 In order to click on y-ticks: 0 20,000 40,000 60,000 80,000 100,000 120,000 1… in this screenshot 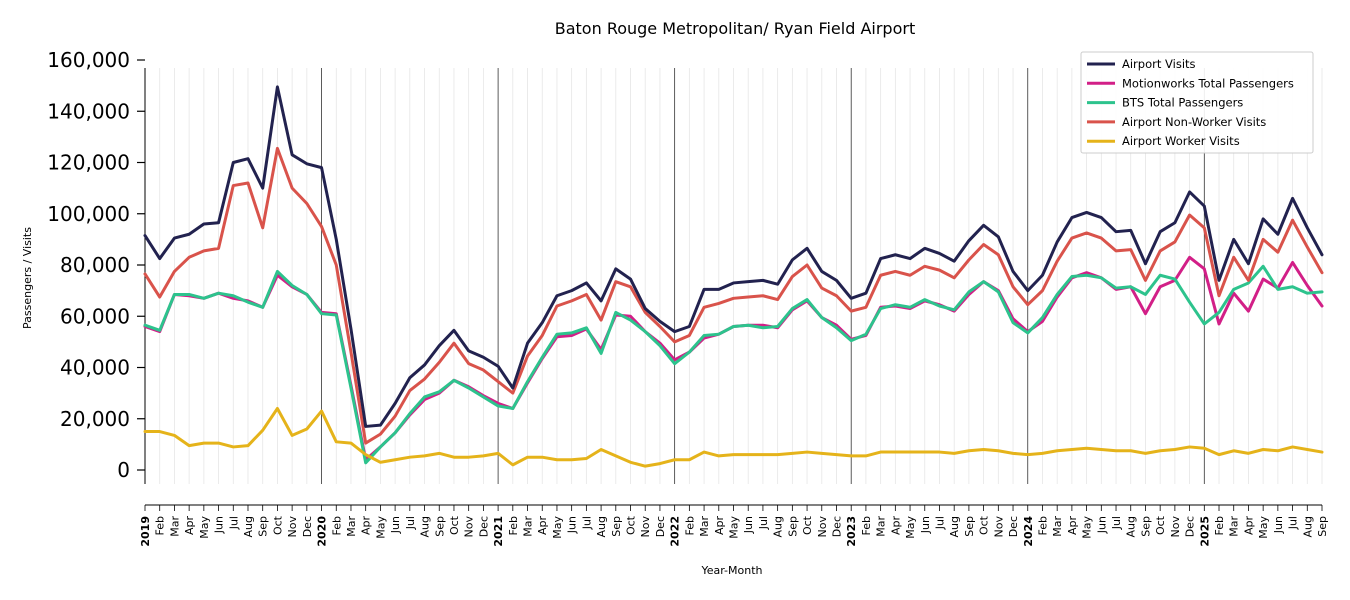, I will do `click(96, 265)`.